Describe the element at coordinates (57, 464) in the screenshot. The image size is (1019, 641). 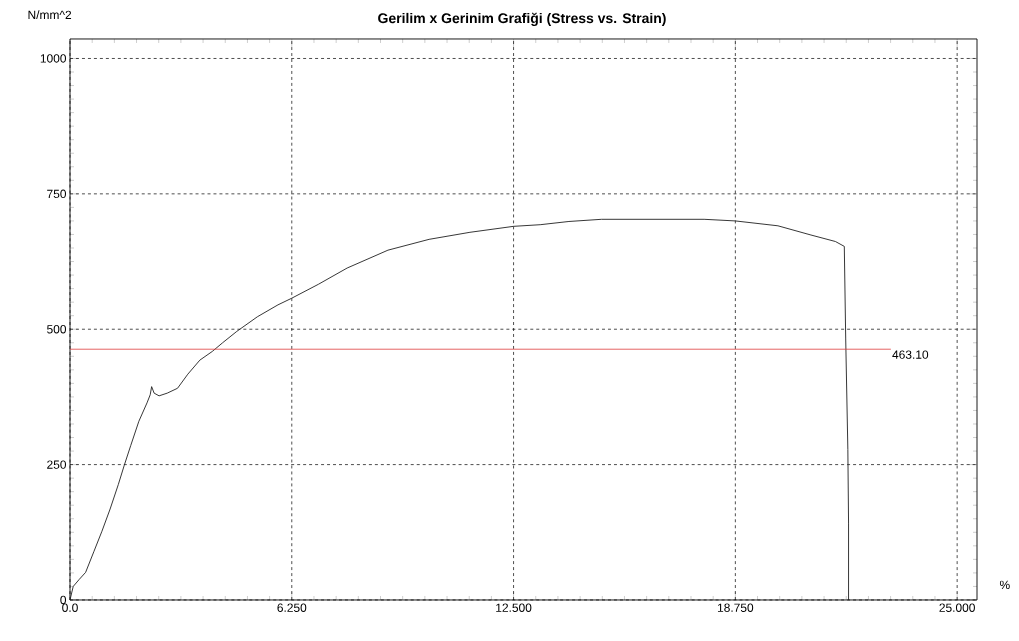
I see `y-tick-label: 250` at that location.